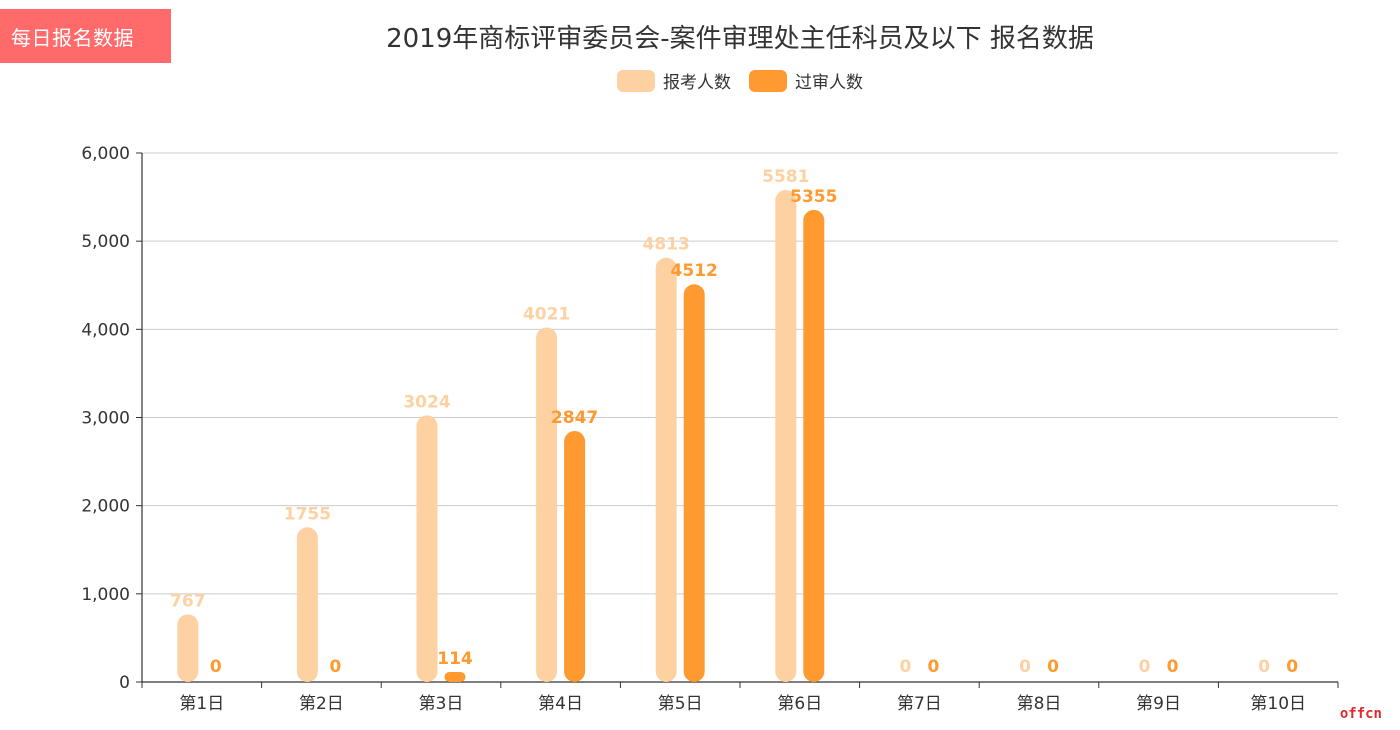 This screenshot has width=1400, height=730. What do you see at coordinates (105, 330) in the screenshot?
I see `y-tick-label: 4,000` at bounding box center [105, 330].